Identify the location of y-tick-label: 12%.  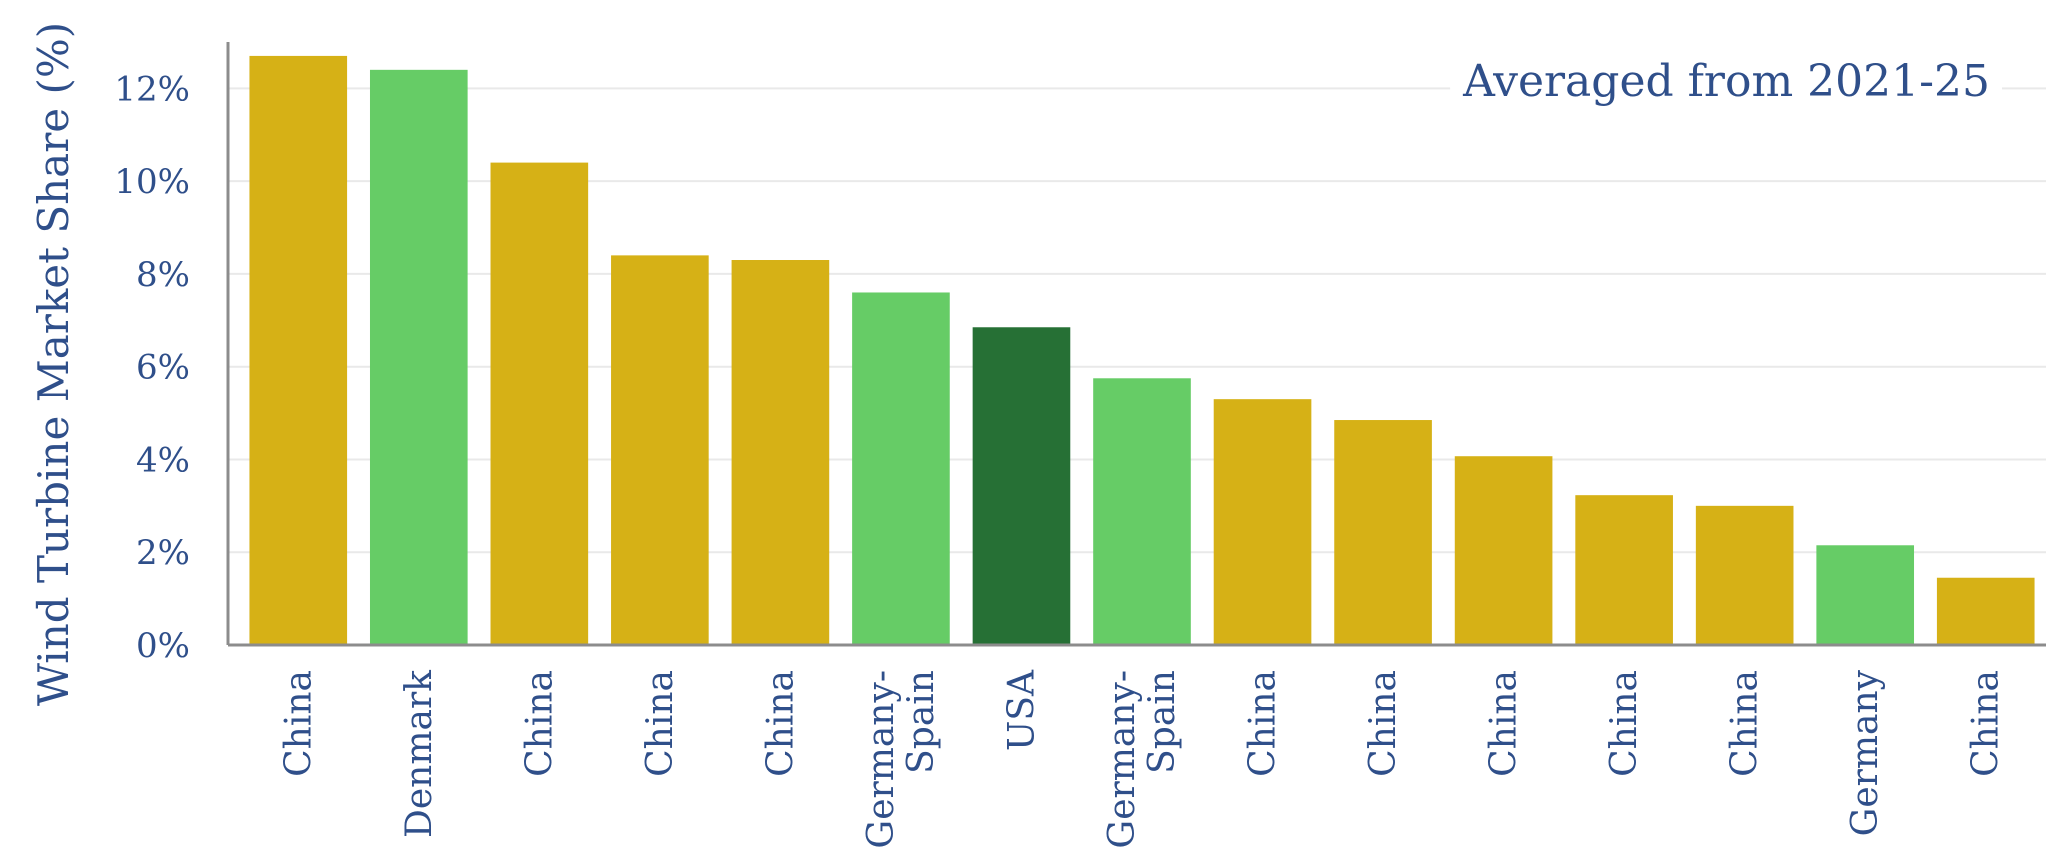
(152, 89).